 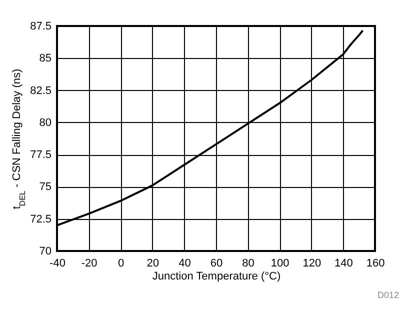 What do you see at coordinates (45, 58) in the screenshot?
I see `y-tick-label: 85` at bounding box center [45, 58].